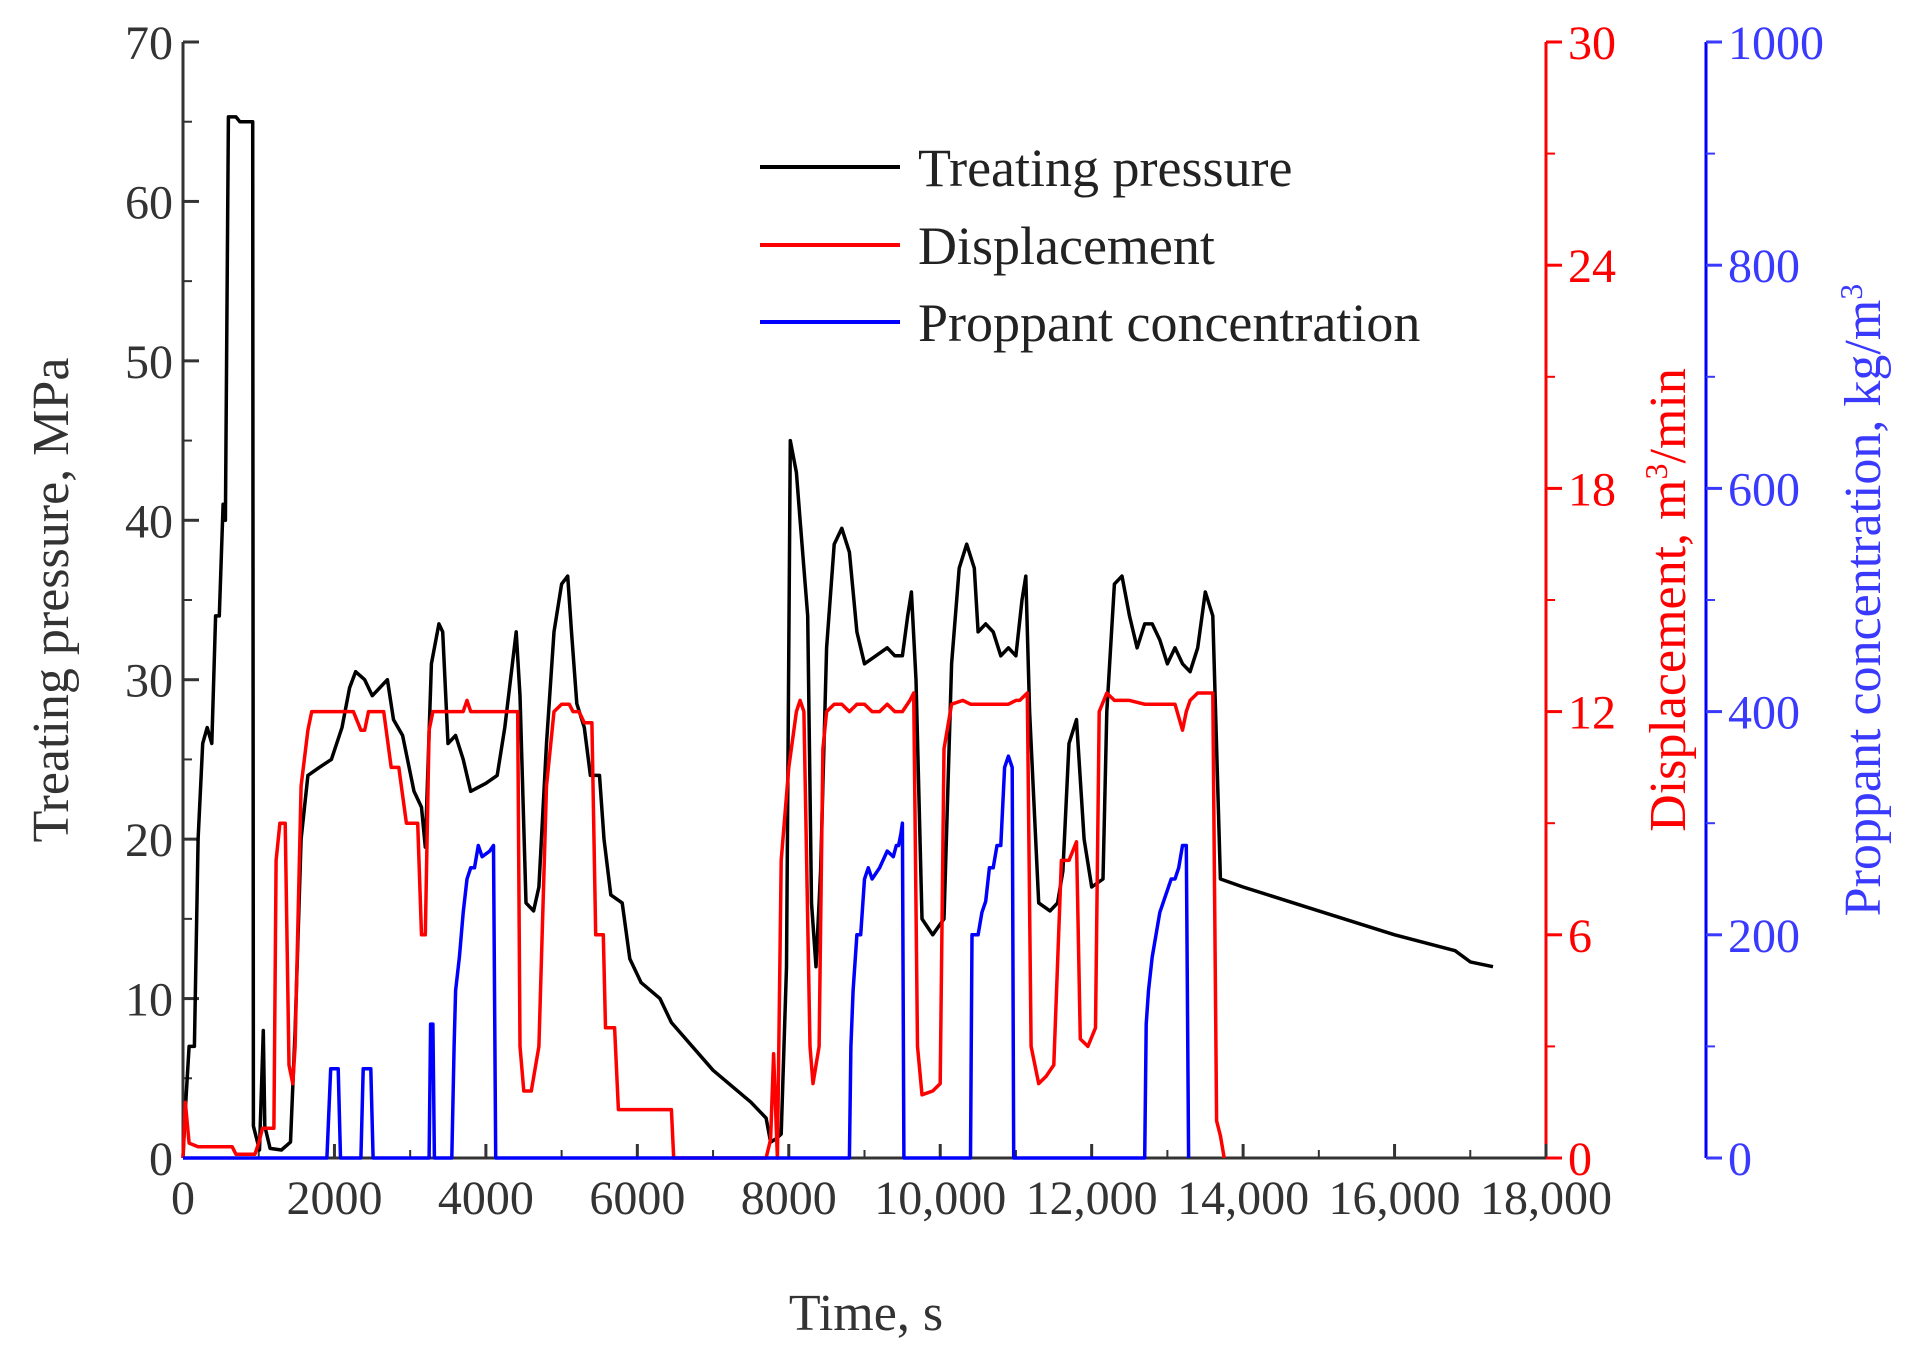 Image resolution: width=1916 pixels, height=1352 pixels. What do you see at coordinates (1668, 415) in the screenshot?
I see `right1-axis-title-tail: /min` at bounding box center [1668, 415].